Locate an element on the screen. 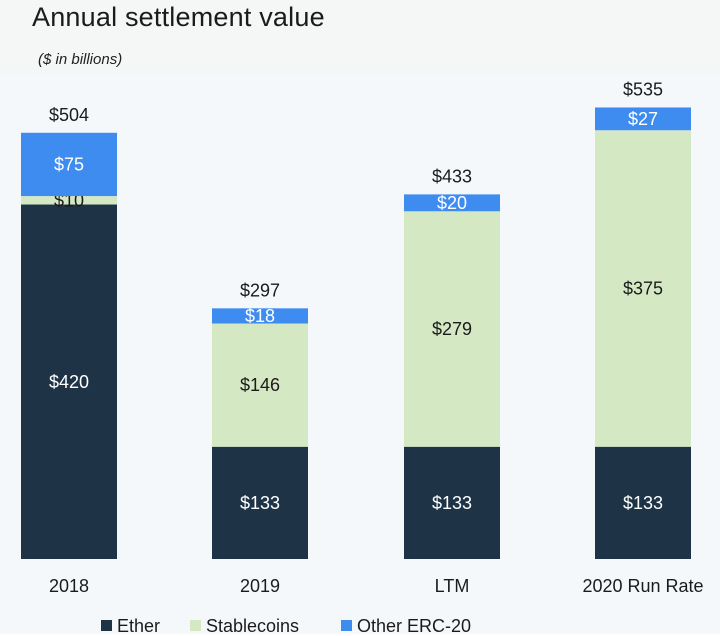 This screenshot has height=636, width=720. data-label-2019-ether: $133 is located at coordinates (260, 503).